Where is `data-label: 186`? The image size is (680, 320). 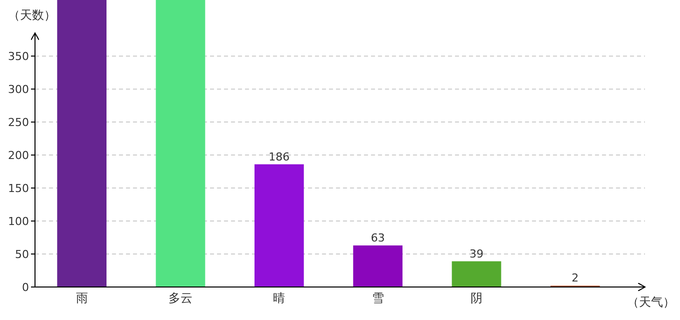 data-label: 186 is located at coordinates (279, 157).